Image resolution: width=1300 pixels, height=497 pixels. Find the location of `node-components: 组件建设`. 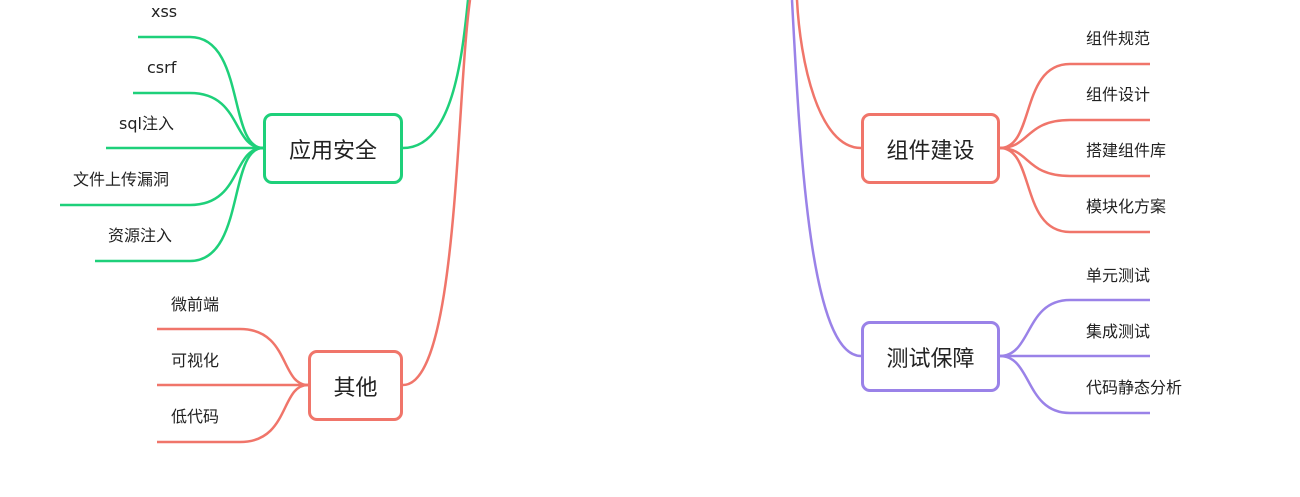

node-components: 组件建设 is located at coordinates (930, 148).